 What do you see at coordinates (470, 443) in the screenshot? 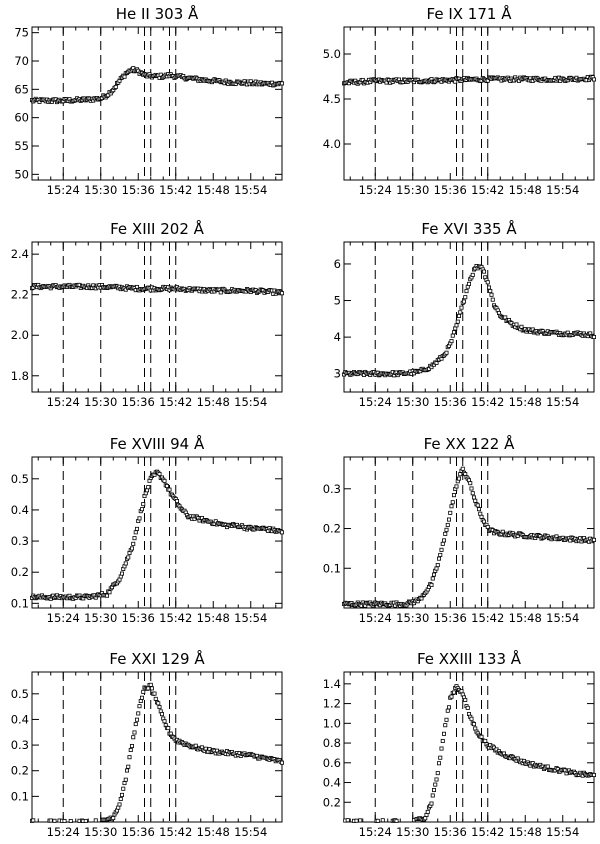
I see `panel-title: Fe XX 122 Å` at bounding box center [470, 443].